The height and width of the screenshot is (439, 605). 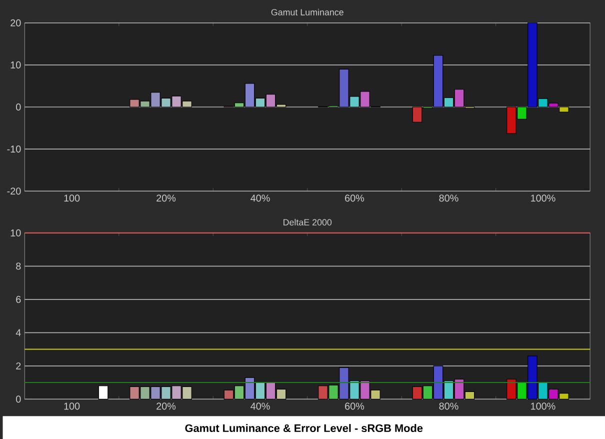 What do you see at coordinates (18, 332) in the screenshot?
I see `y-tick-label: 4` at bounding box center [18, 332].